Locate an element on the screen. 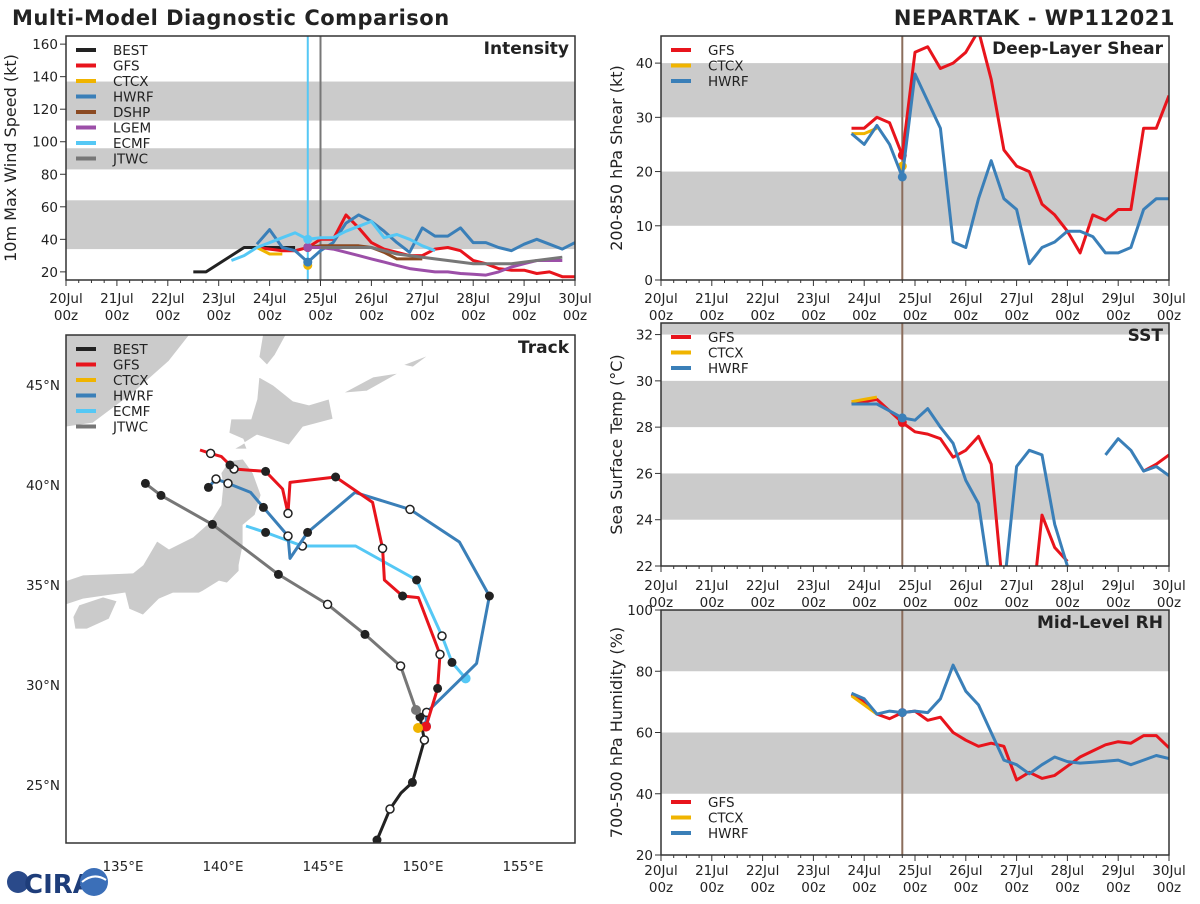  track-start-ctcx is located at coordinates (418, 728).